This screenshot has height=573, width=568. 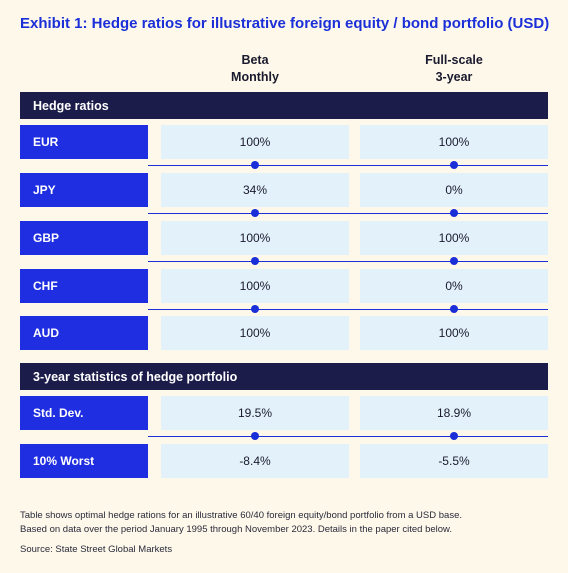 What do you see at coordinates (255, 413) in the screenshot?
I see `cell-value: 19.5%` at bounding box center [255, 413].